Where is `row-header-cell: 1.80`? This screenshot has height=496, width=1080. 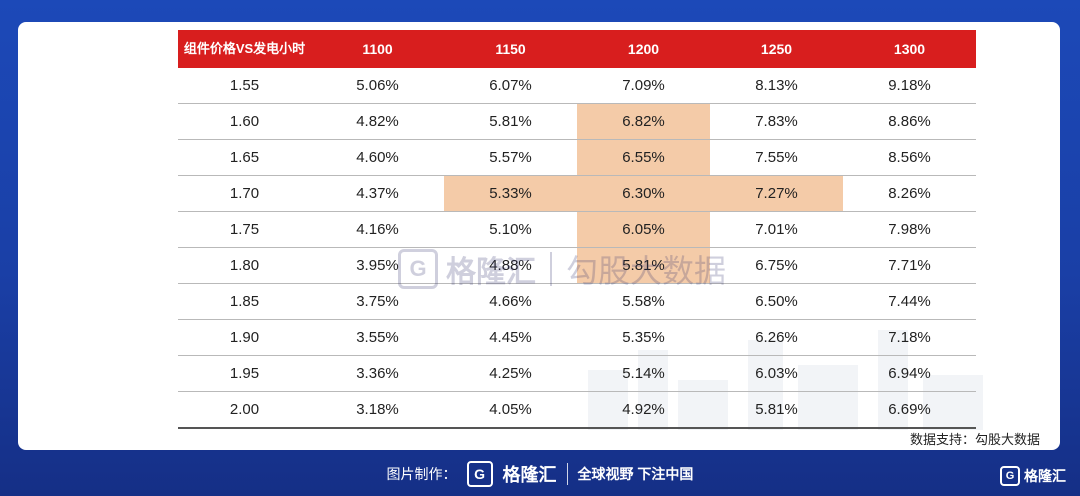 row-header-cell: 1.80 is located at coordinates (244, 265).